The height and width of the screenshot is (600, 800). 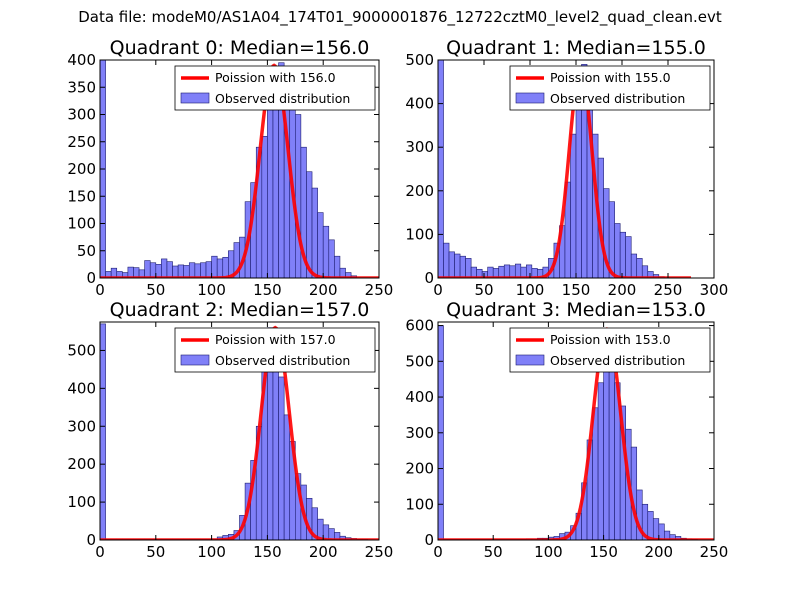 What do you see at coordinates (610, 350) in the screenshot?
I see `quadrant-3-legend: Poission with 153.0 Observed distribution` at bounding box center [610, 350].